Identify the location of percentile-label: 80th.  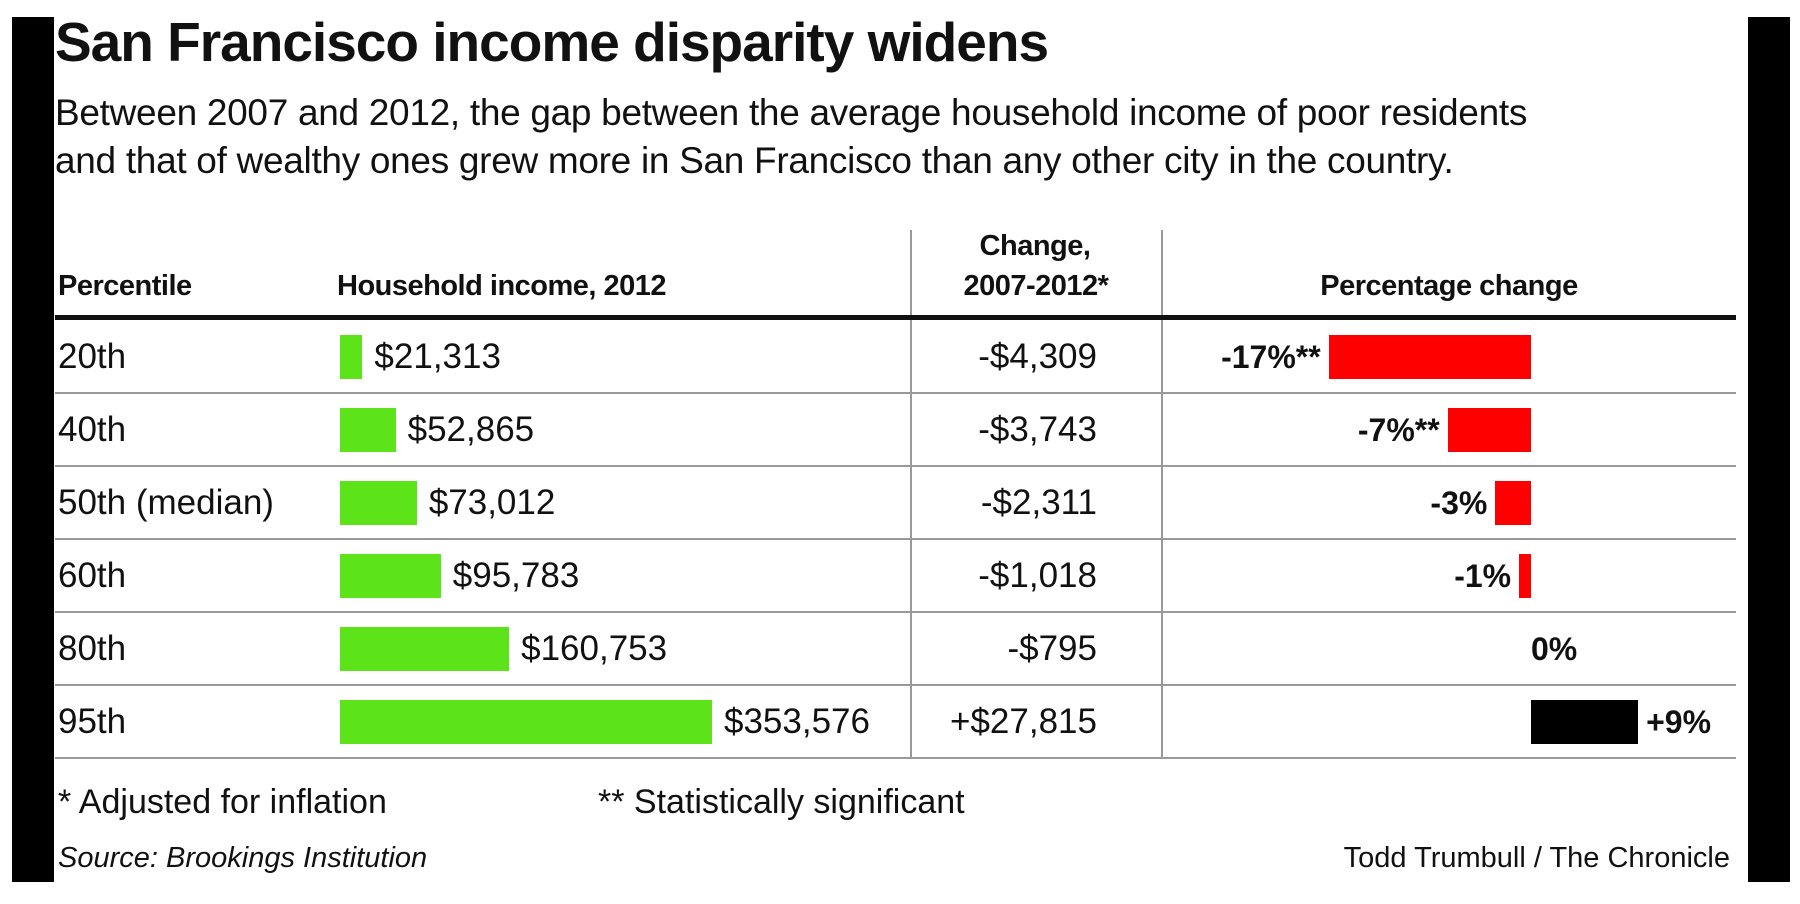
(92, 648).